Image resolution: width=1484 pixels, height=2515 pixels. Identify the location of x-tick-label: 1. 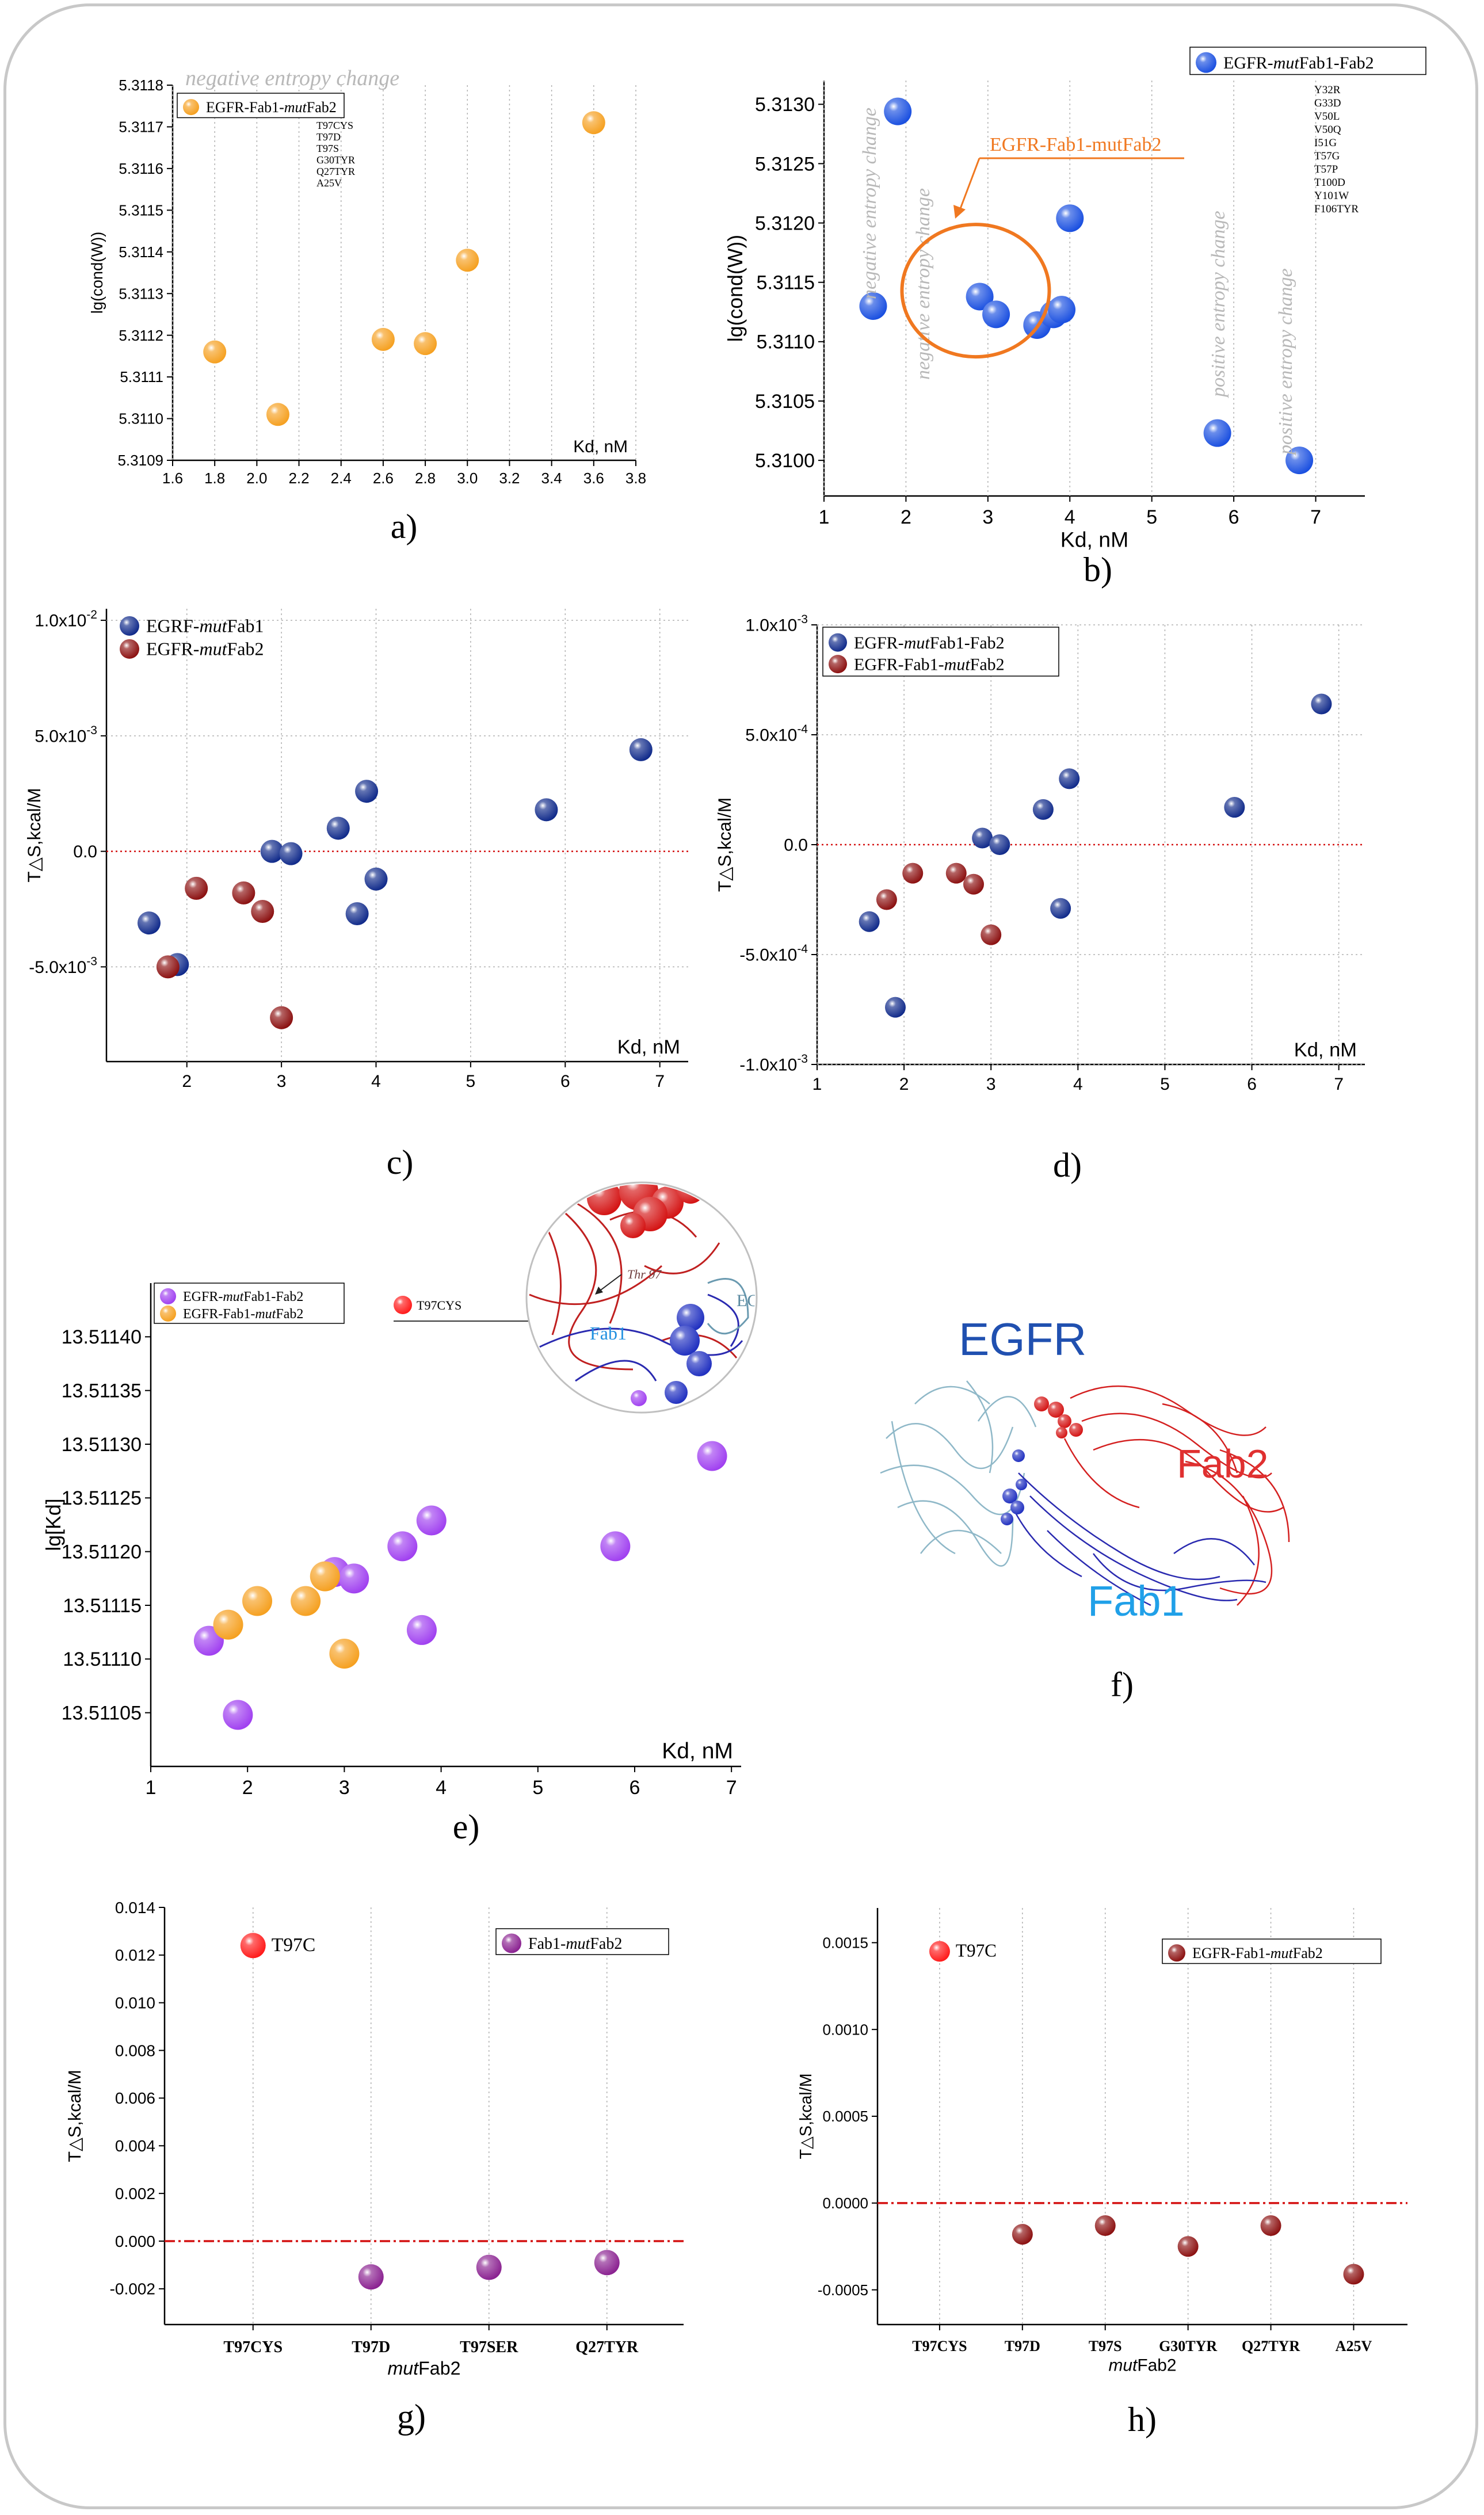
(151, 1788).